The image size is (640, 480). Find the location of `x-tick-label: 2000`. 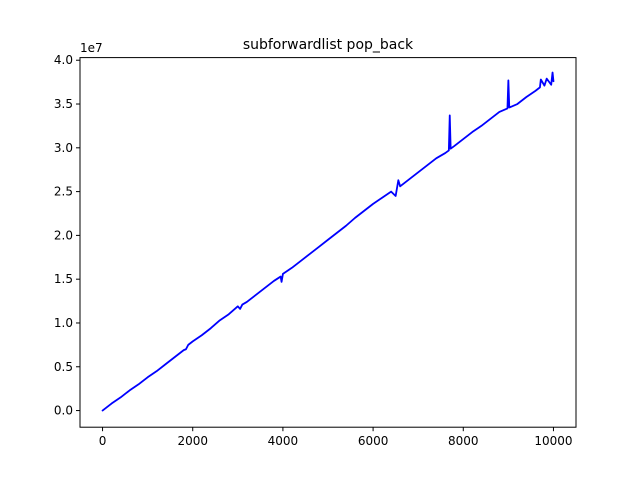

x-tick-label: 2000 is located at coordinates (192, 441).